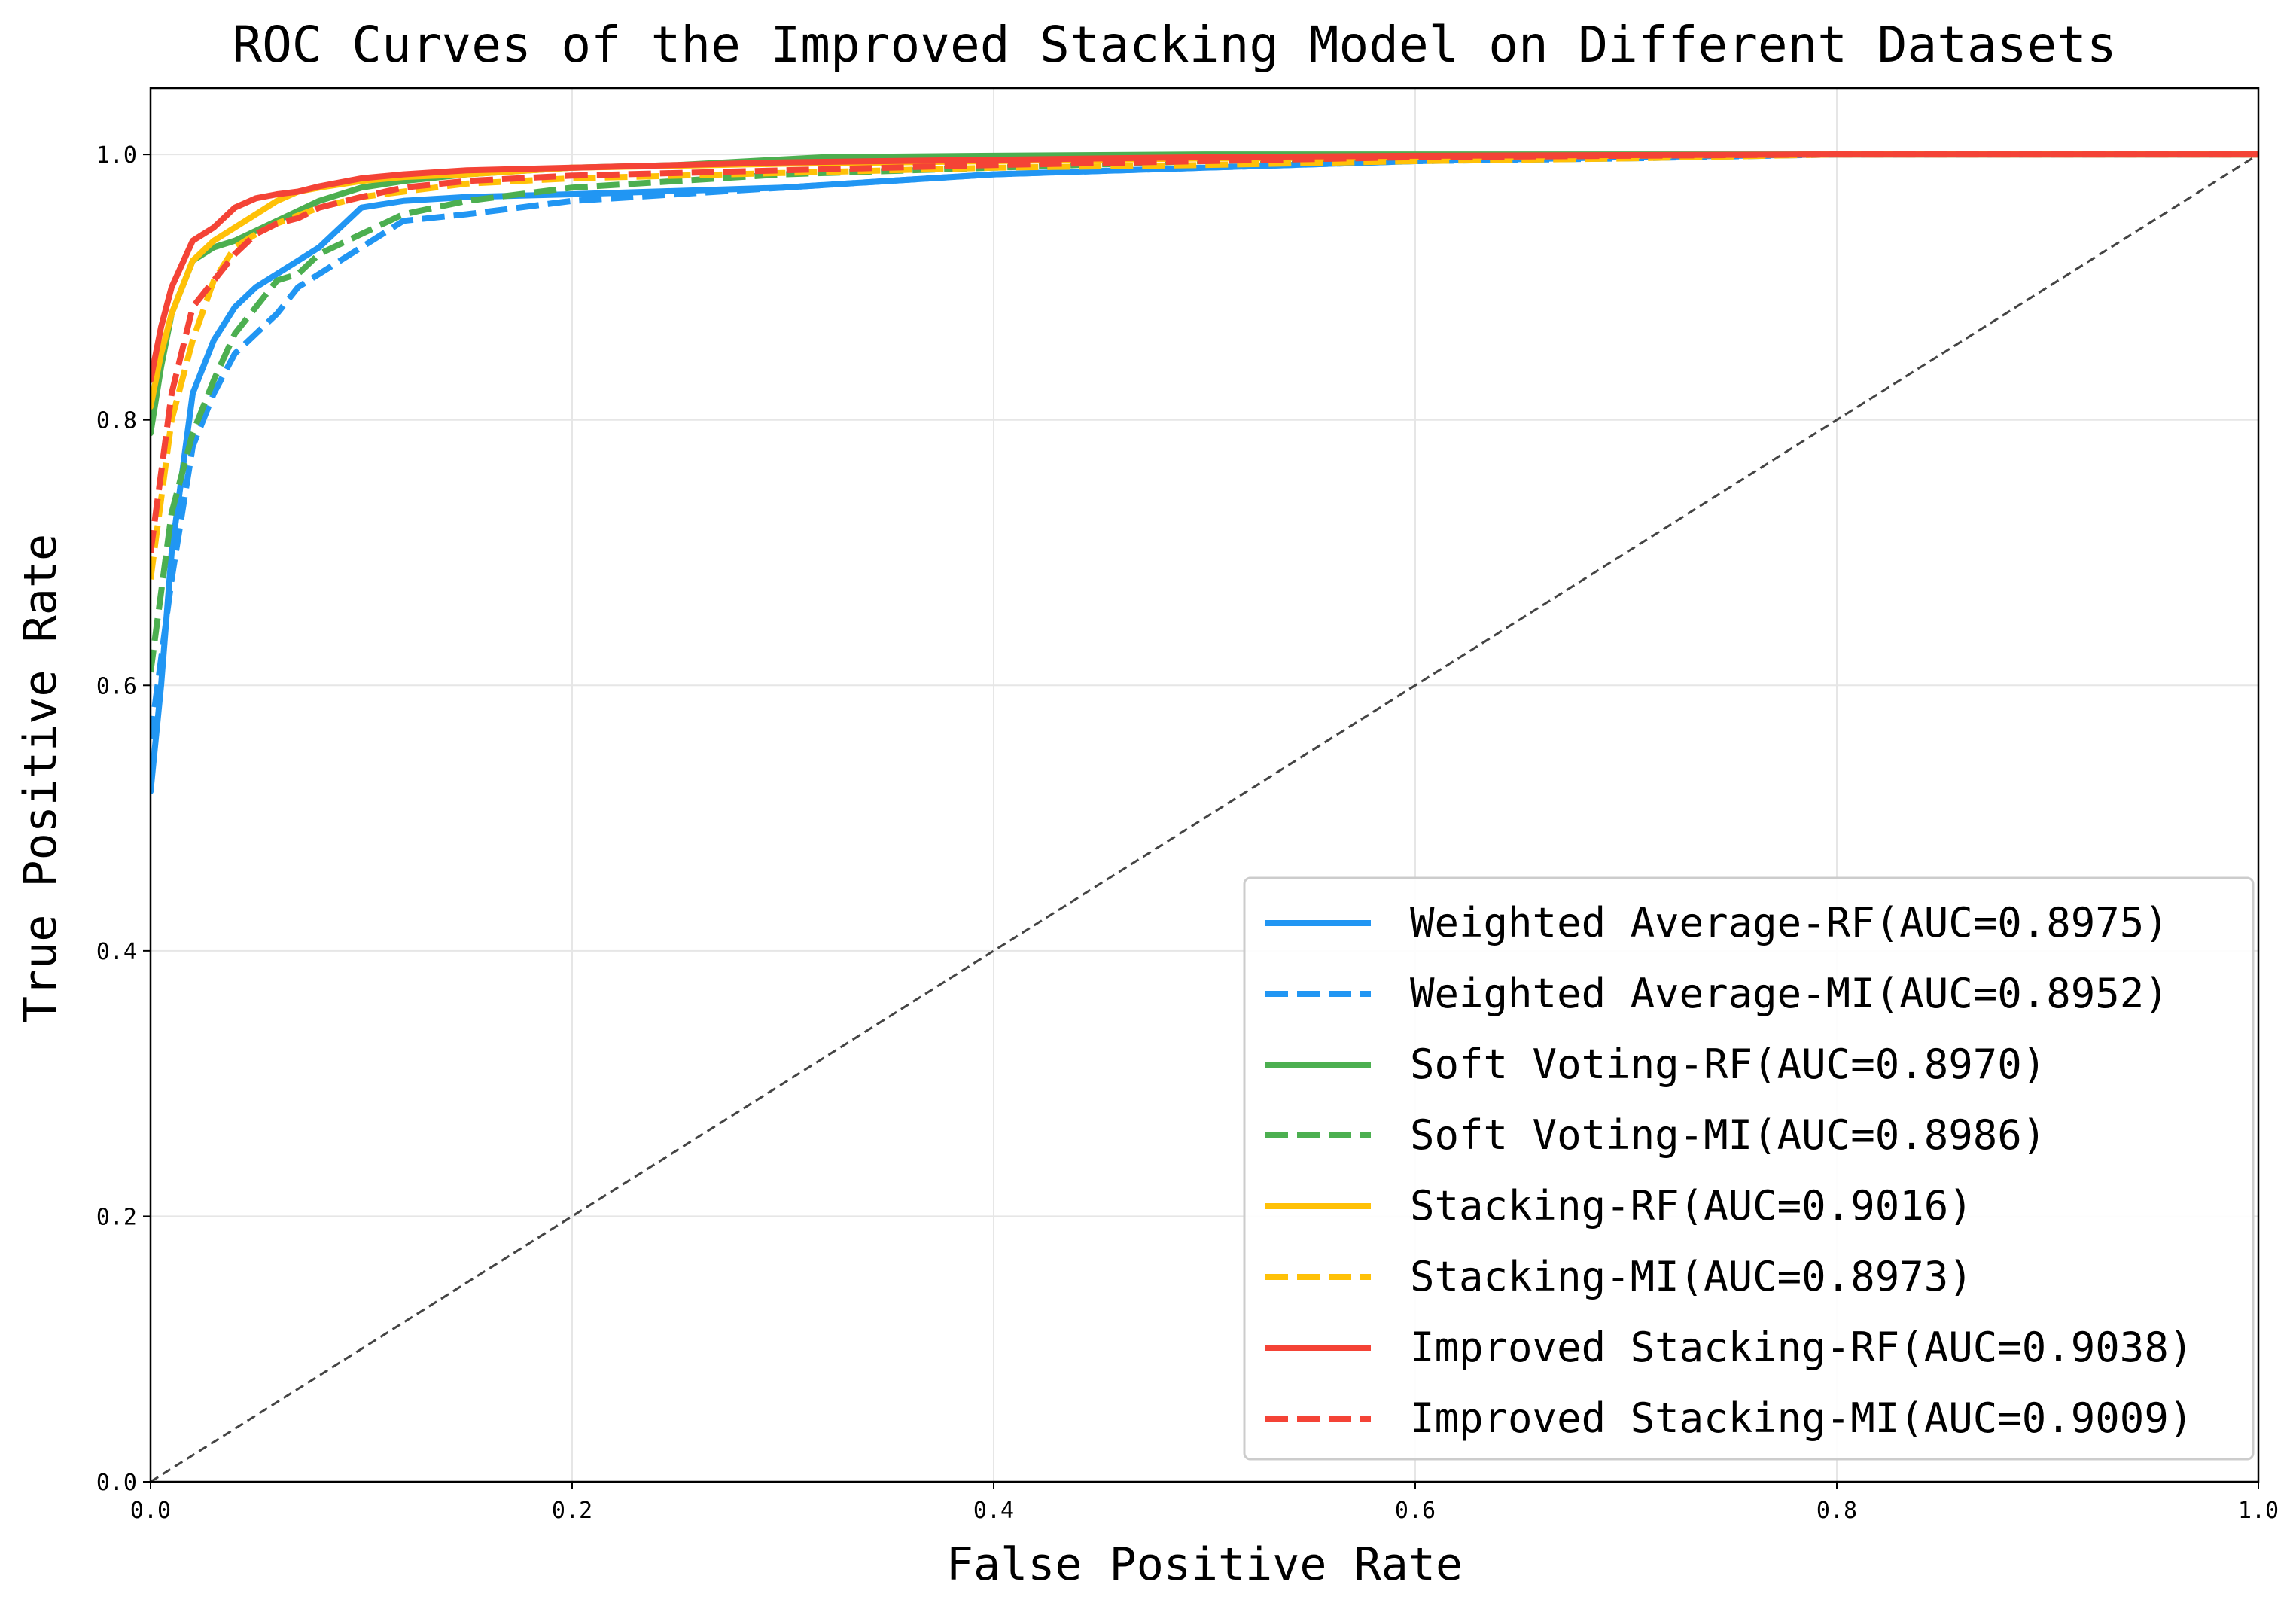 This screenshot has width=2296, height=1606. What do you see at coordinates (116, 421) in the screenshot?
I see `y-tick-label: 0.8` at bounding box center [116, 421].